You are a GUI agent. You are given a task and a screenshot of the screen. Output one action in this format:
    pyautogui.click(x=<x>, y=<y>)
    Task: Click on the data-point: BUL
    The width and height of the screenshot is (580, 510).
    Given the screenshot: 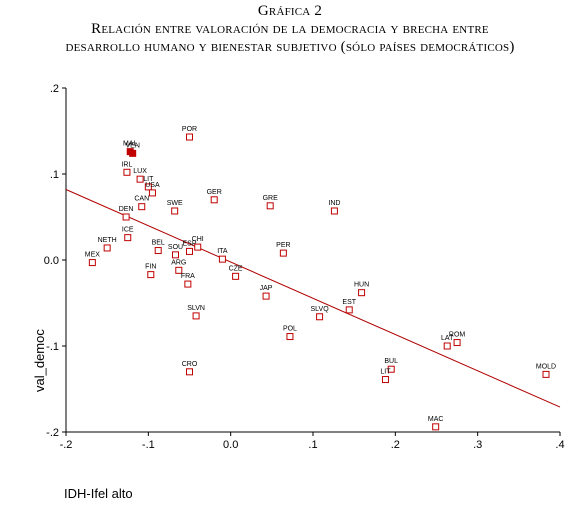 What is the action you would take?
    pyautogui.click(x=391, y=365)
    